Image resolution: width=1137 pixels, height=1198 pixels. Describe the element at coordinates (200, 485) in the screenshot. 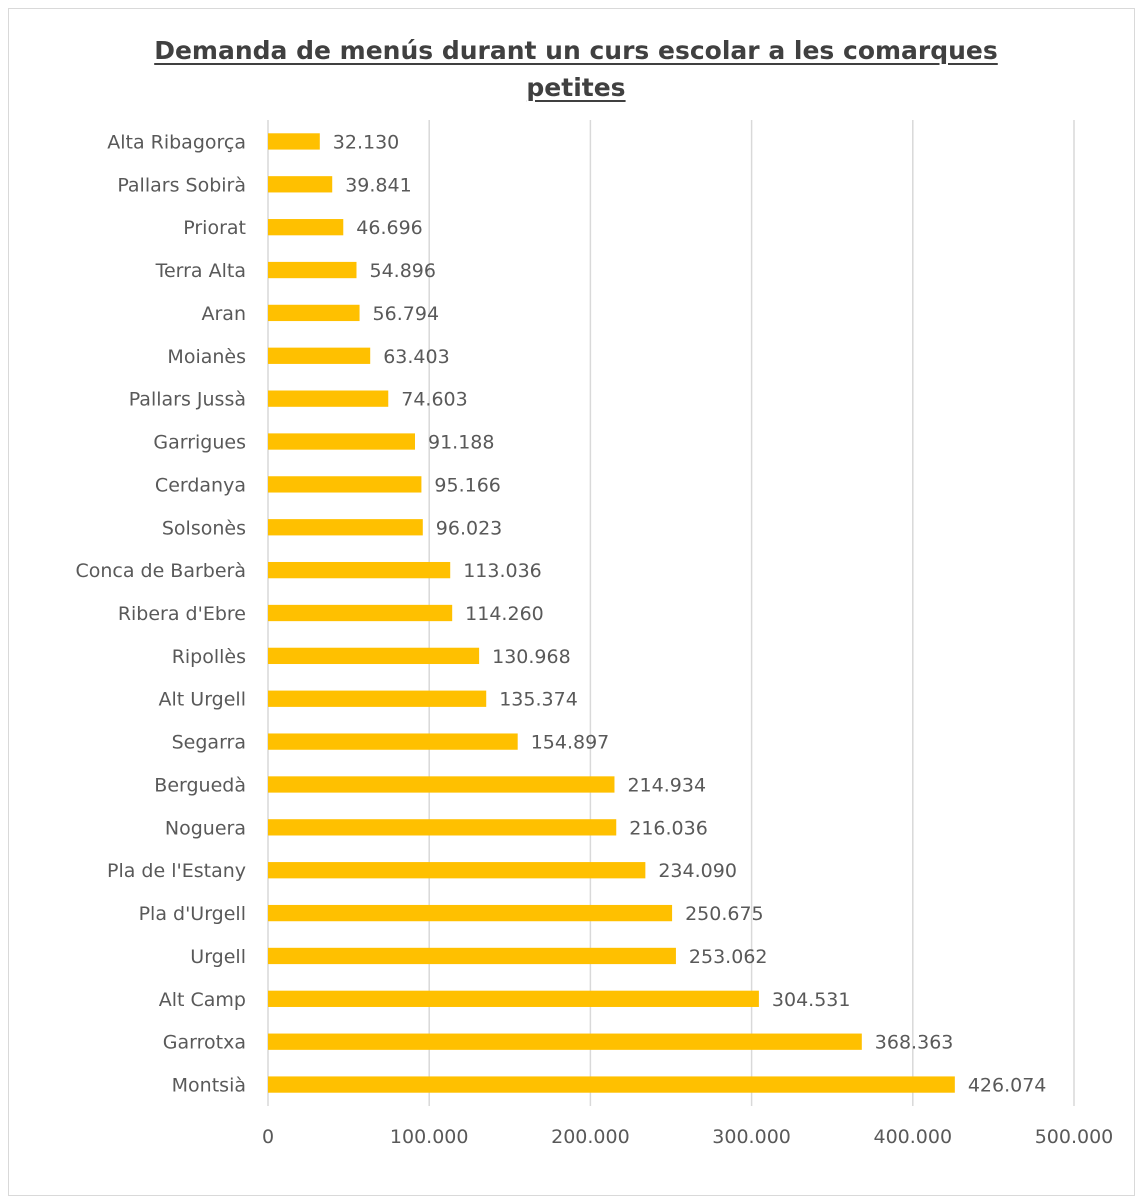

I see `category-label: Cerdanya` at that location.